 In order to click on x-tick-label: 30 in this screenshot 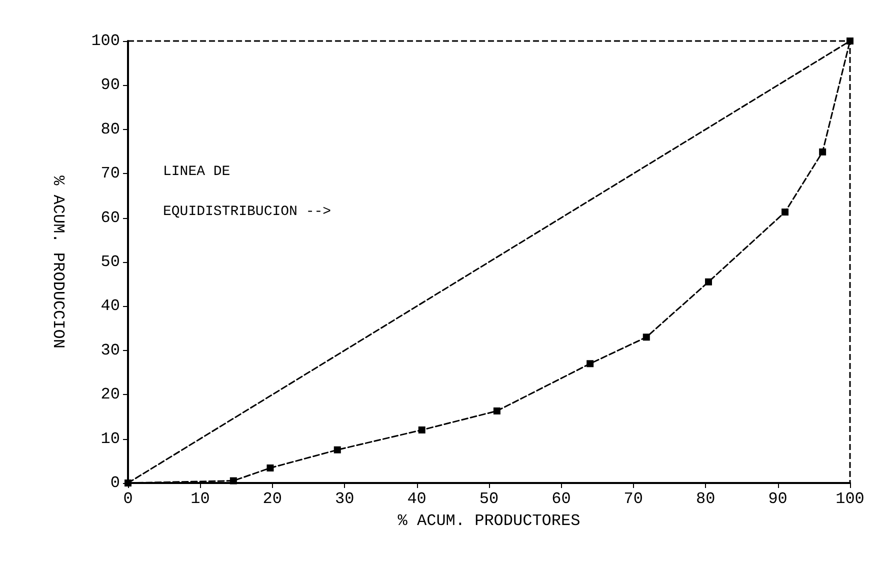, I will do `click(344, 499)`.